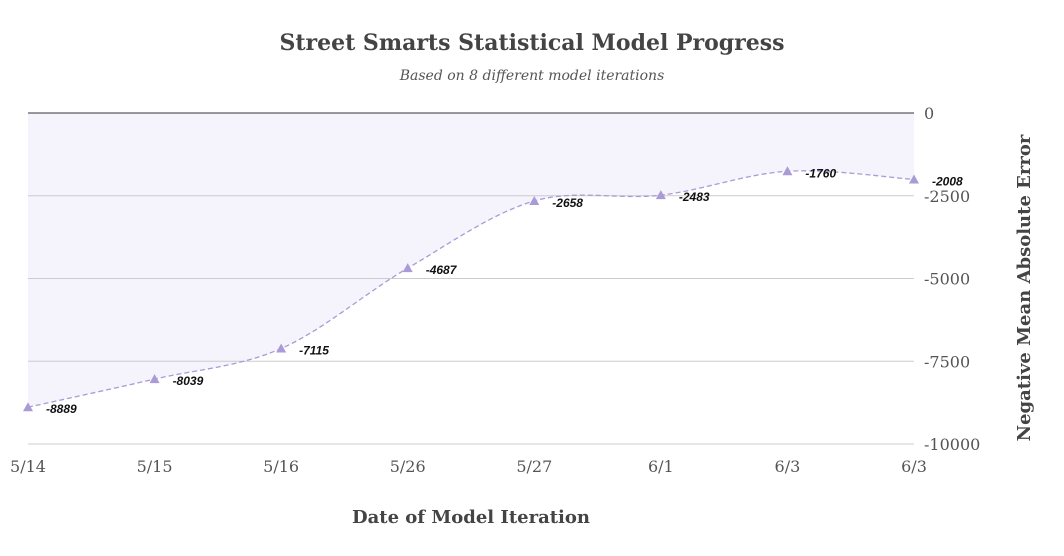 The height and width of the screenshot is (556, 1064). Describe the element at coordinates (947, 279) in the screenshot. I see `y-tick-label: -5000` at that location.